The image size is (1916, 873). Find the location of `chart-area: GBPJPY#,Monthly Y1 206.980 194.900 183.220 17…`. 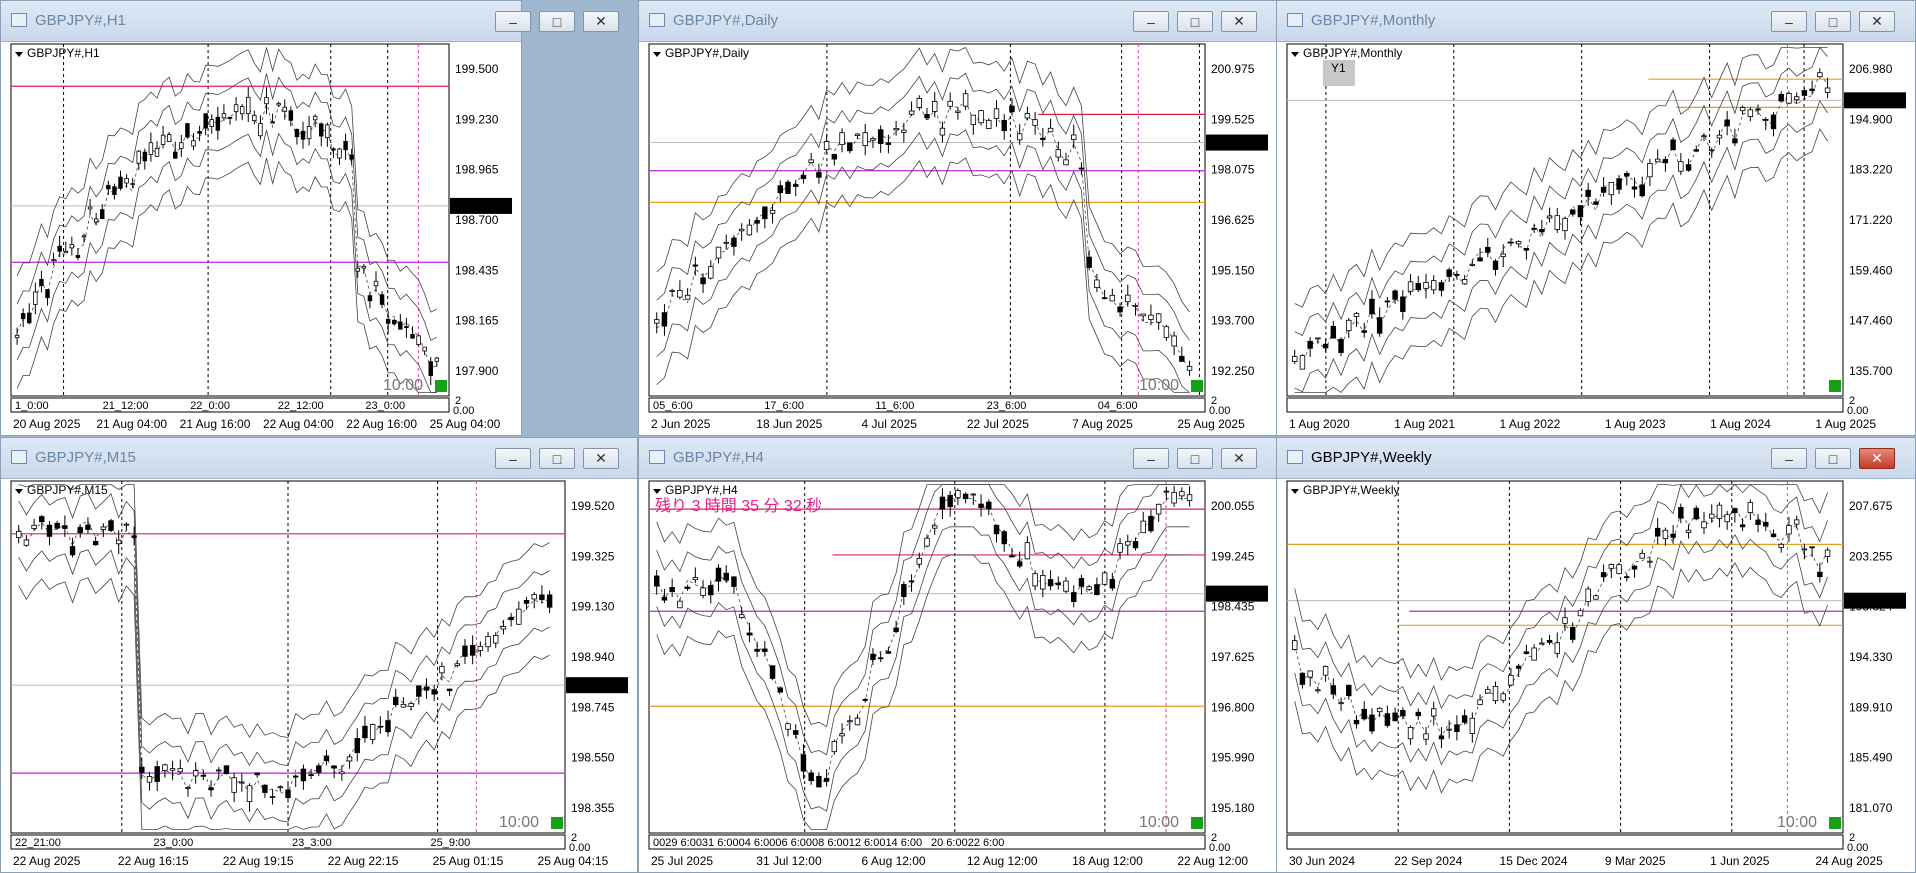

chart-area: GBPJPY#,Monthly Y1 206.980 194.900 183.220 17… is located at coordinates (1596, 238).